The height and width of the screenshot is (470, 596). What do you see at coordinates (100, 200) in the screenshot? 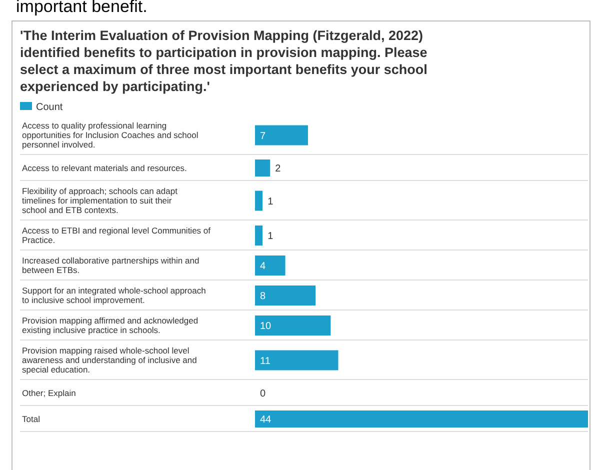
I see `y-tick-label: Flexibility of approach; schools can adapt timelines for implementation to suit their school and ETB contexts.` at bounding box center [100, 200].